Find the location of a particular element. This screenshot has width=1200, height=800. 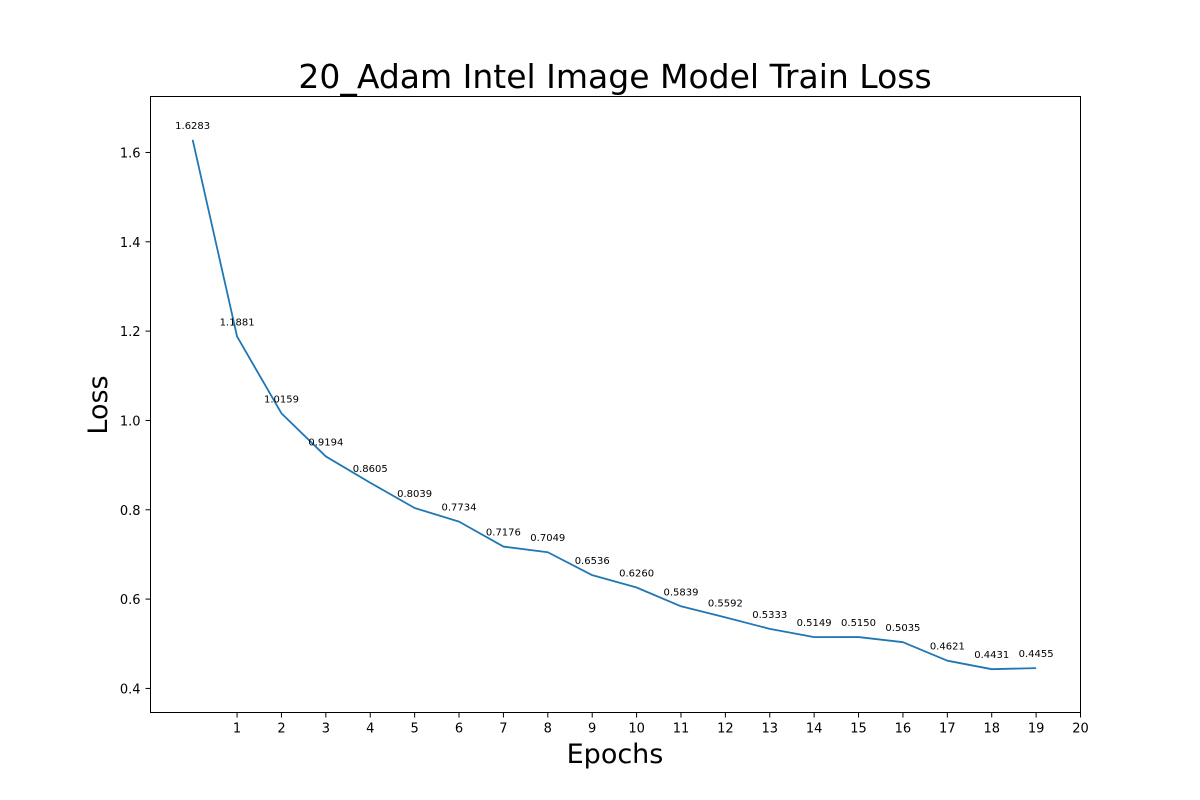

y-tick-label: 1.2 is located at coordinates (130, 332).